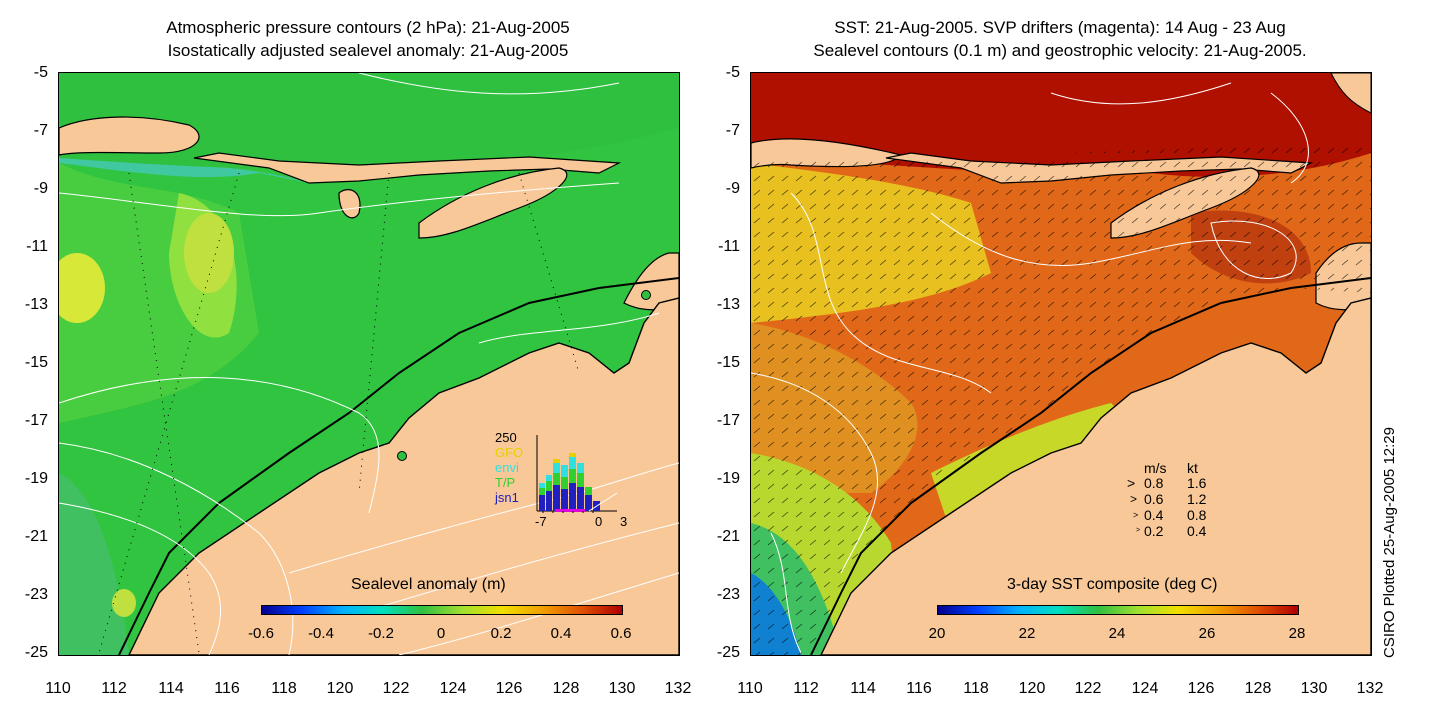 The image size is (1440, 720). What do you see at coordinates (541, 521) in the screenshot?
I see `hist-xtick-0: -7` at bounding box center [541, 521].